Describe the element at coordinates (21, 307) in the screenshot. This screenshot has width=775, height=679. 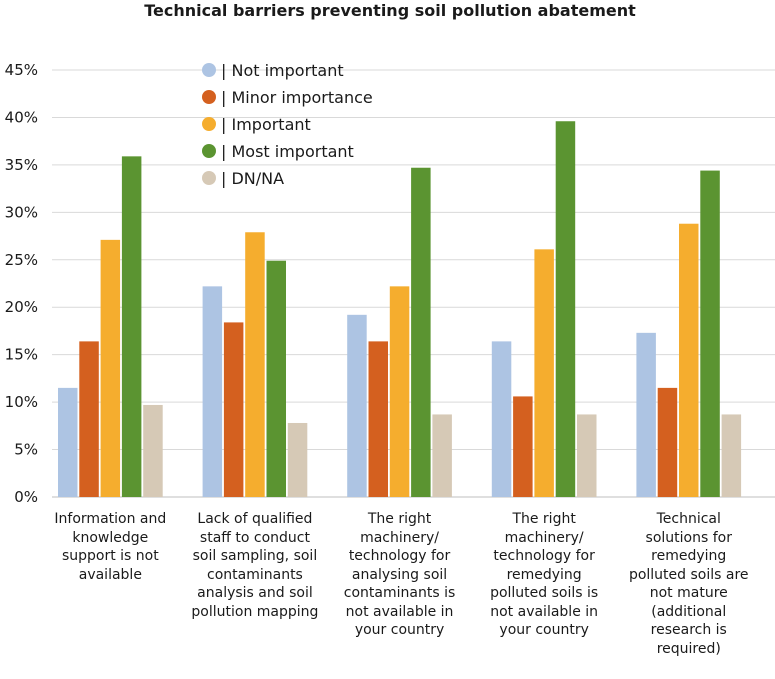
I see `y-tick-label: 20%` at that location.